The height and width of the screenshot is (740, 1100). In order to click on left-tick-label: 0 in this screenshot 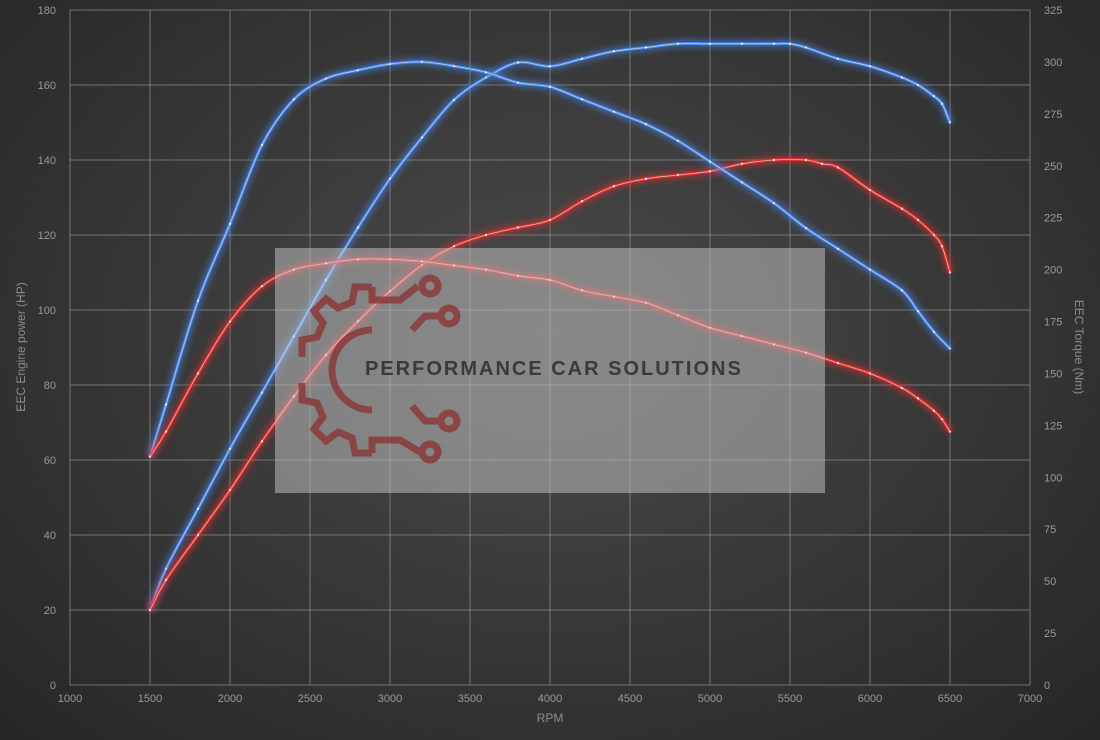, I will do `click(53, 686)`.